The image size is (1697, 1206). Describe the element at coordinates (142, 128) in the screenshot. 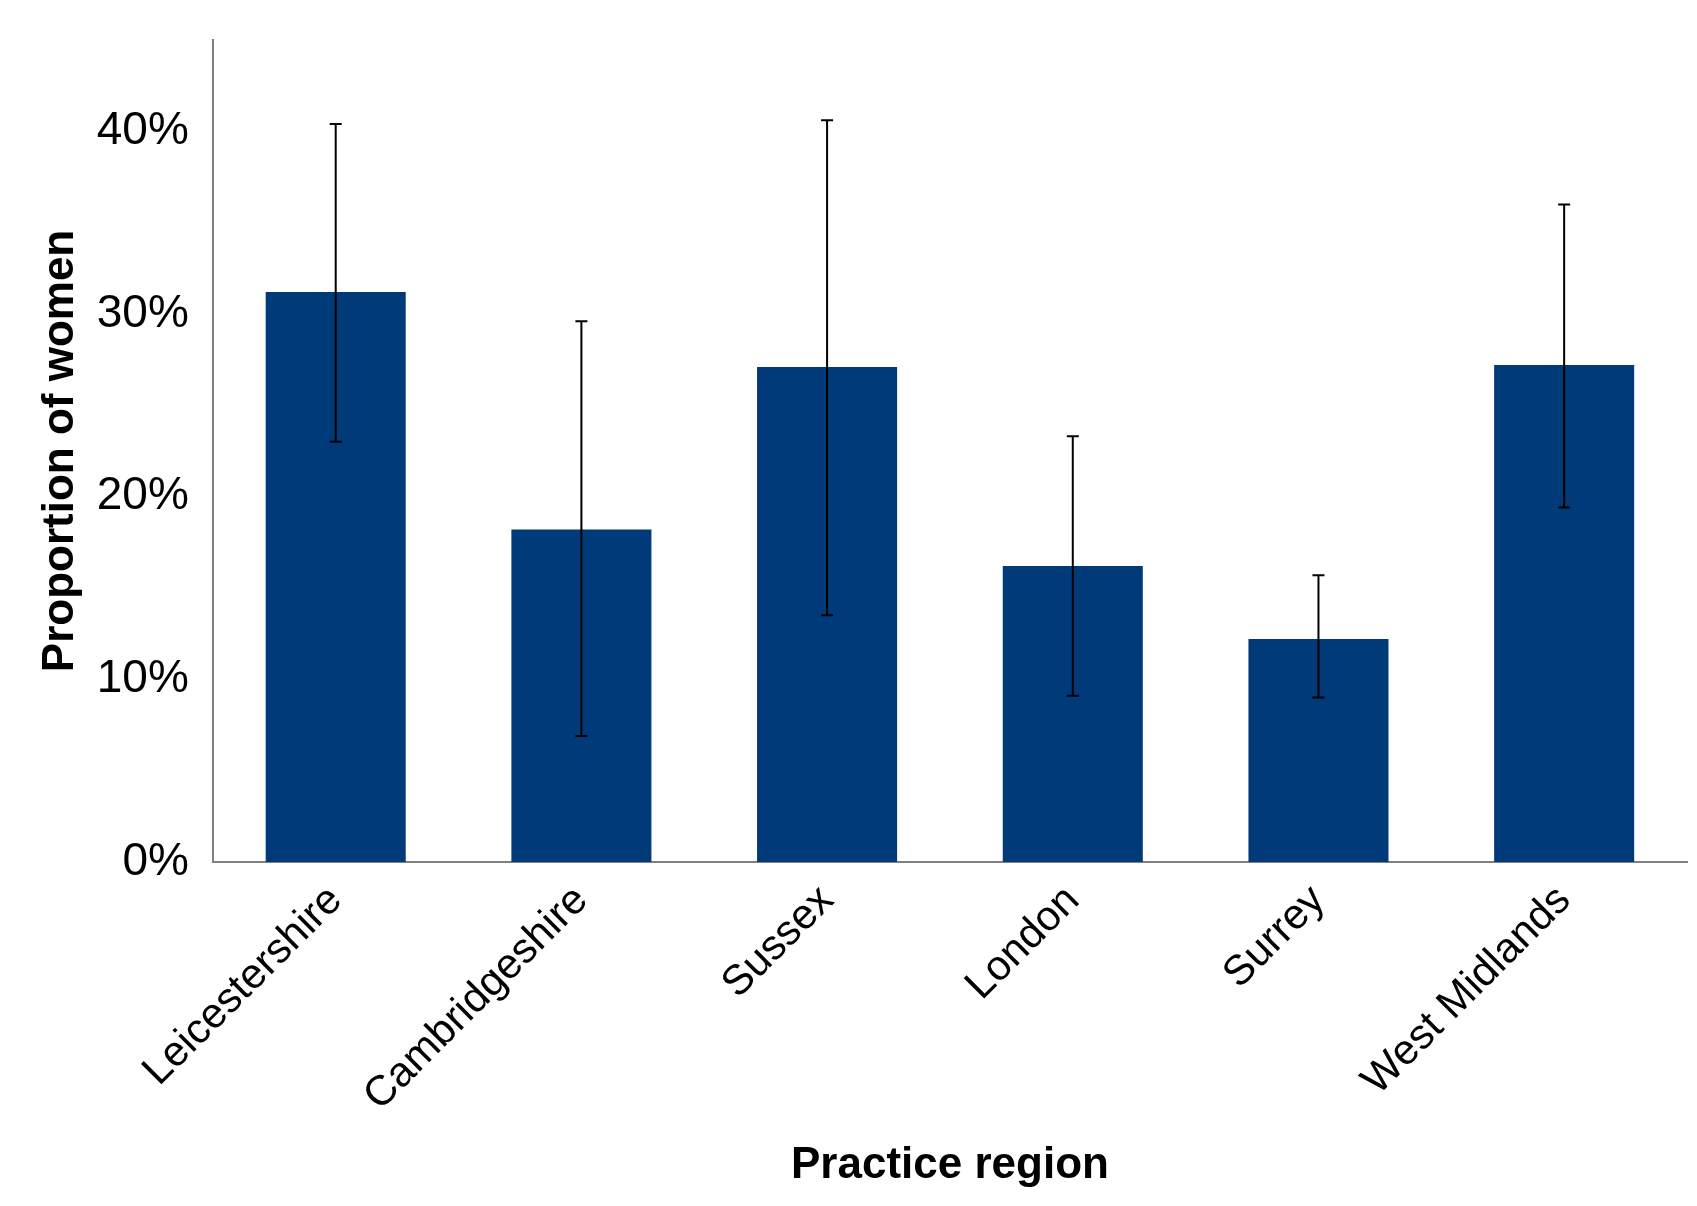

I see `y-tick-label: 40%` at that location.